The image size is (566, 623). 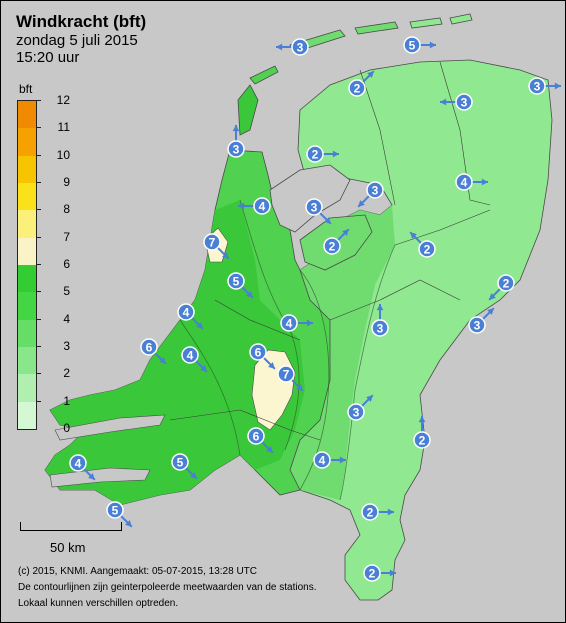 What do you see at coordinates (110, 427) in the screenshot?
I see `estuary-north` at bounding box center [110, 427].